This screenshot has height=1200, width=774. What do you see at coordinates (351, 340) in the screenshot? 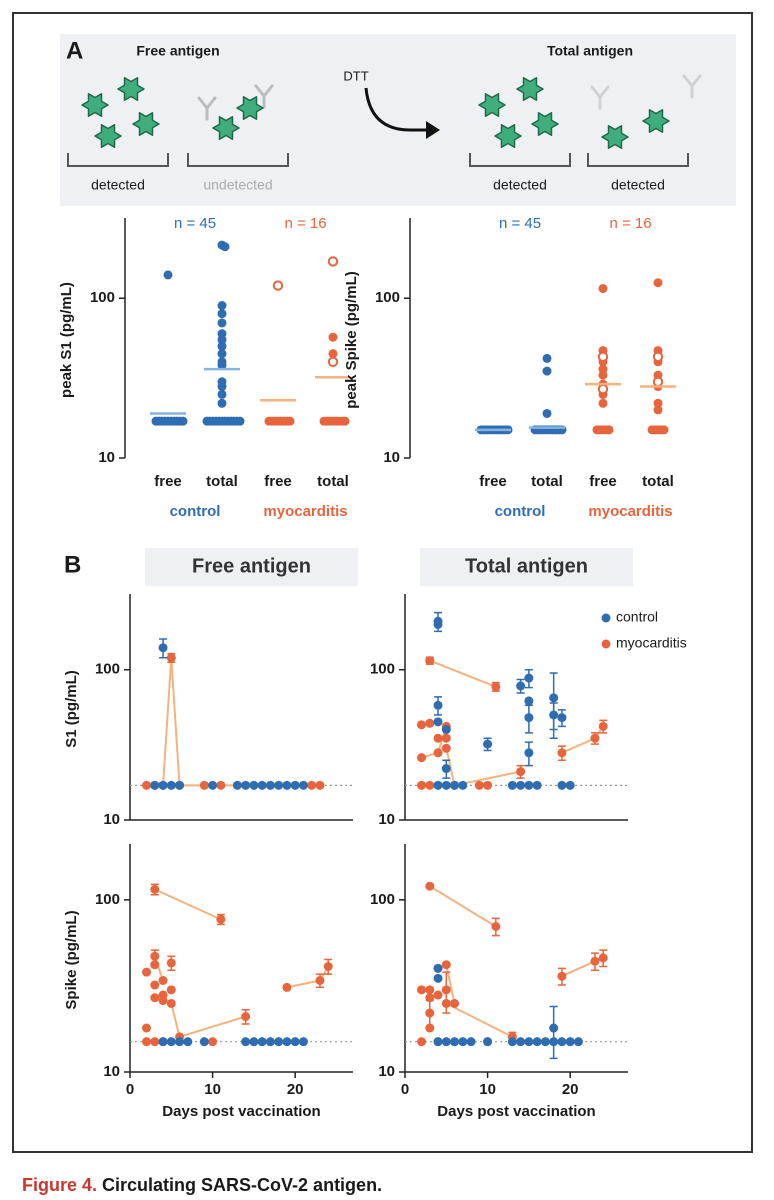
I see `y-axis-label: peak Spike (pg/mL)` at bounding box center [351, 340].